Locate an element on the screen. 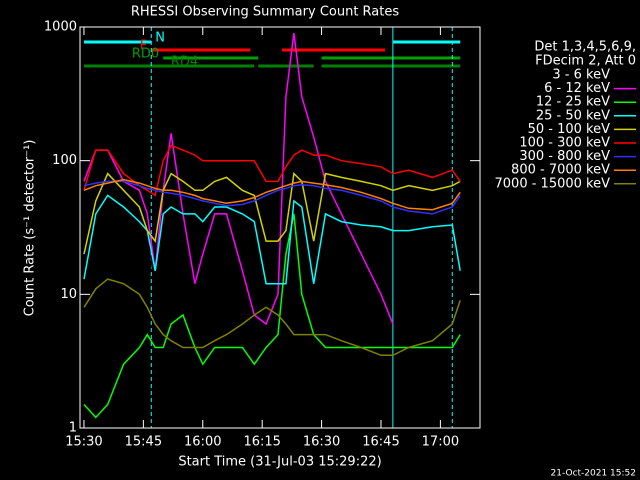 This screenshot has width=640, height=480. legend-label: 50 - 100 keV is located at coordinates (569, 129).